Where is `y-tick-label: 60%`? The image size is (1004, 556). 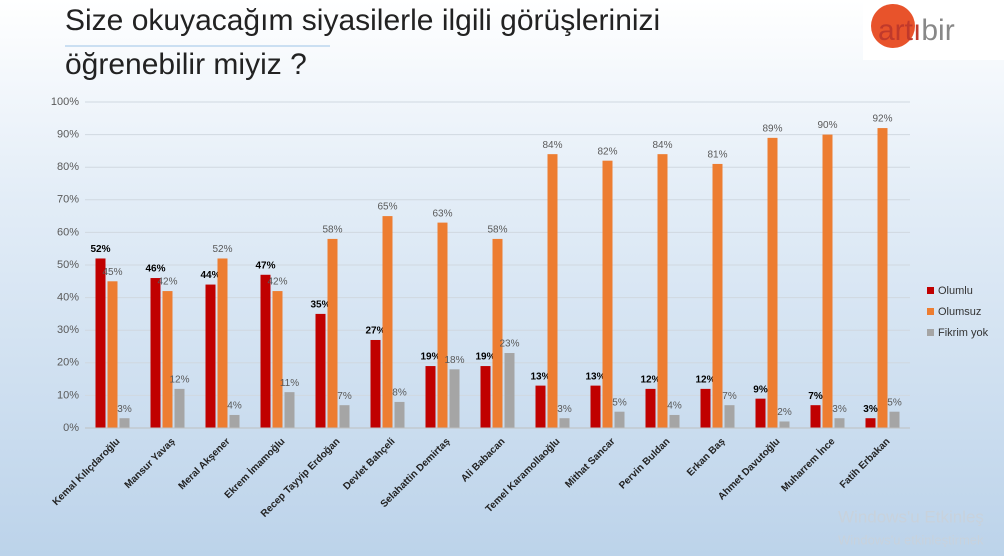 y-tick-label: 60% is located at coordinates (68, 232).